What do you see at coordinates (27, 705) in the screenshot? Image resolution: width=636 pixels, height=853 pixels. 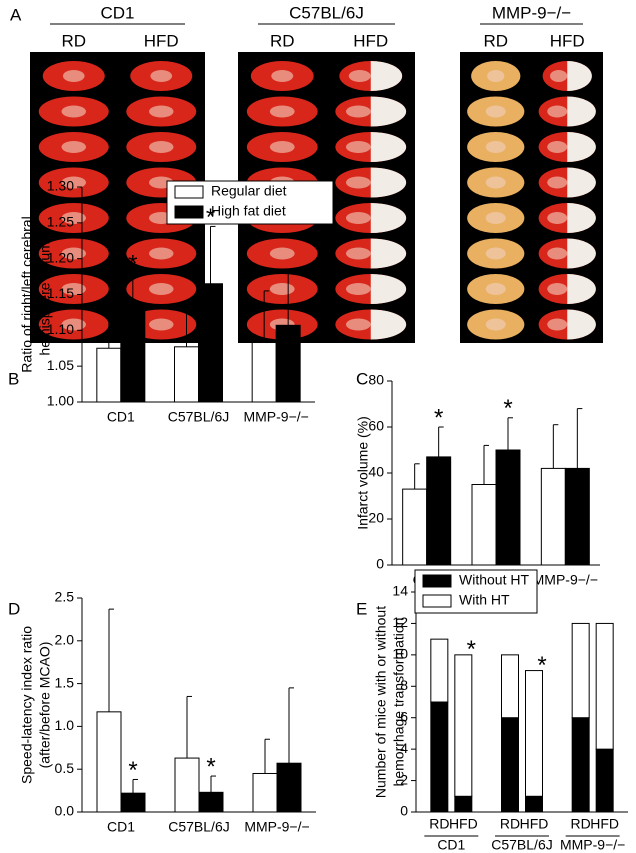 I see `y-axis-label: Speed-latency index ratio` at bounding box center [27, 705].